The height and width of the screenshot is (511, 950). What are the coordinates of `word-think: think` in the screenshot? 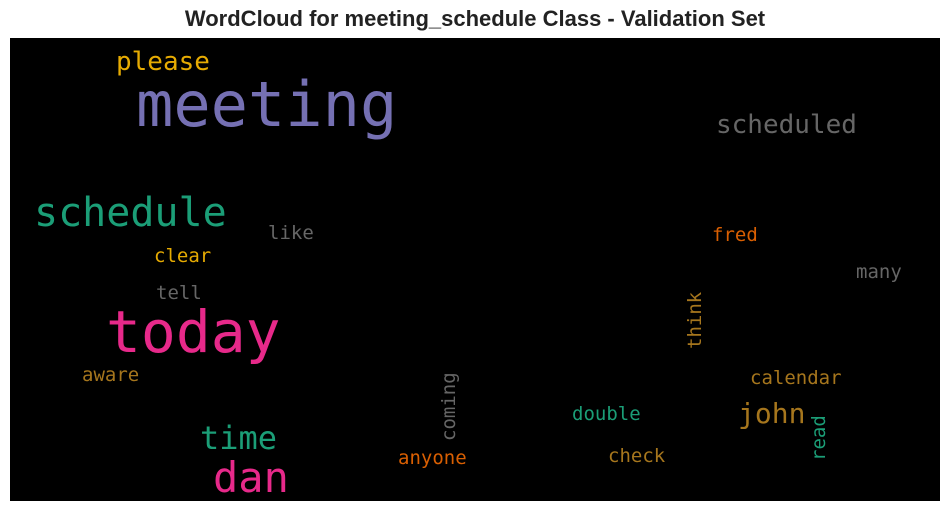 It's located at (695, 320).